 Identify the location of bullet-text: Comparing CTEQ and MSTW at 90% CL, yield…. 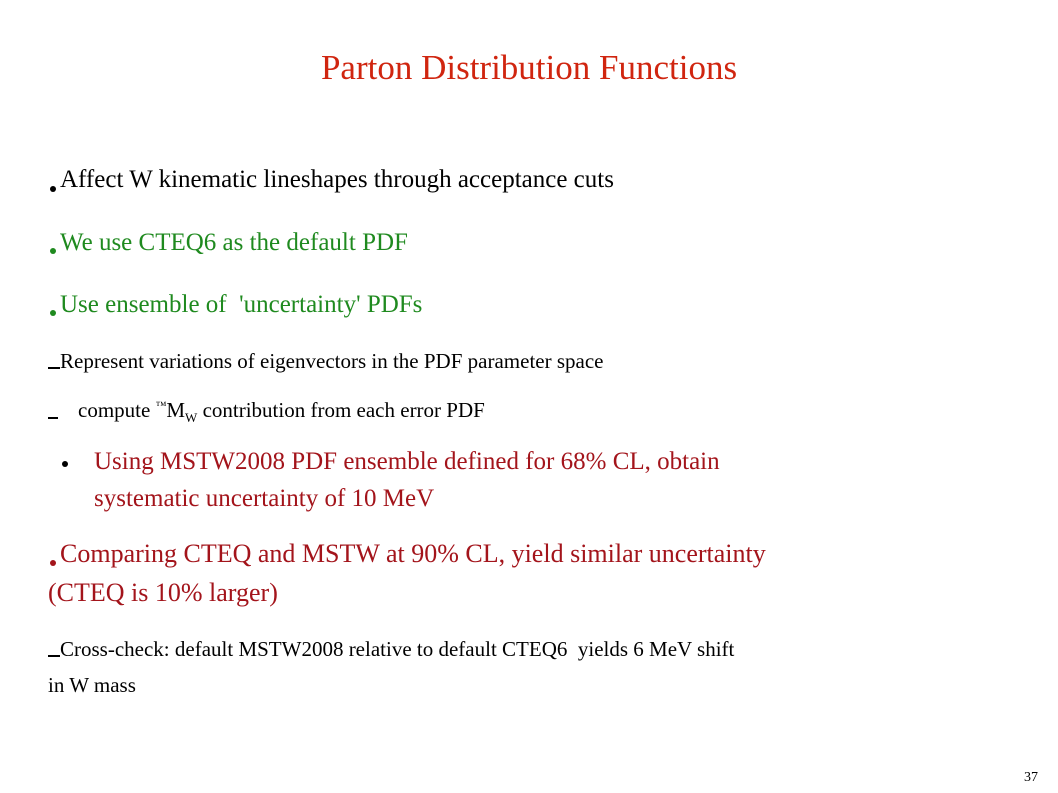
(413, 553).